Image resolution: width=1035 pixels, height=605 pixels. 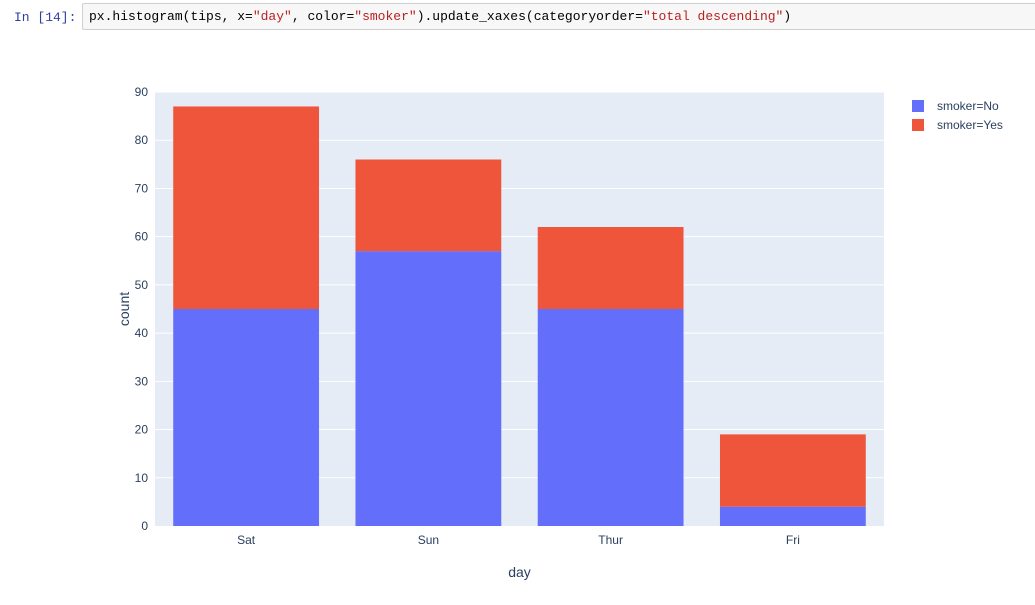 I want to click on y-tick-label: 70, so click(x=142, y=188).